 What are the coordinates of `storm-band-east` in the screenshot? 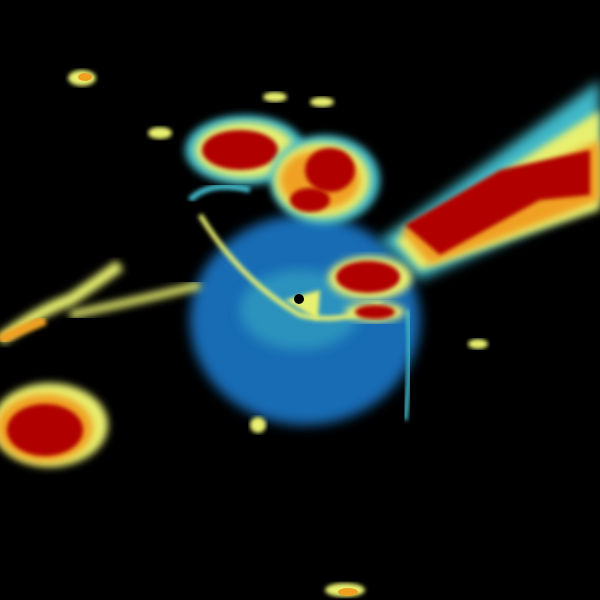 It's located at (490, 180).